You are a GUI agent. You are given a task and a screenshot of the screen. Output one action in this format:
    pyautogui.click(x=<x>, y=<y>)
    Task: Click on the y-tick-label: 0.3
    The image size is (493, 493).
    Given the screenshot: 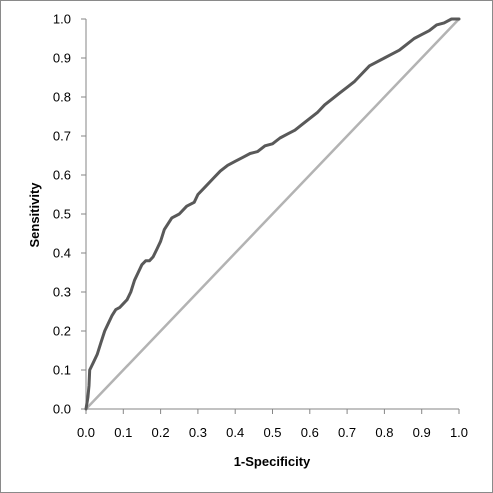 What is the action you would take?
    pyautogui.click(x=62, y=292)
    